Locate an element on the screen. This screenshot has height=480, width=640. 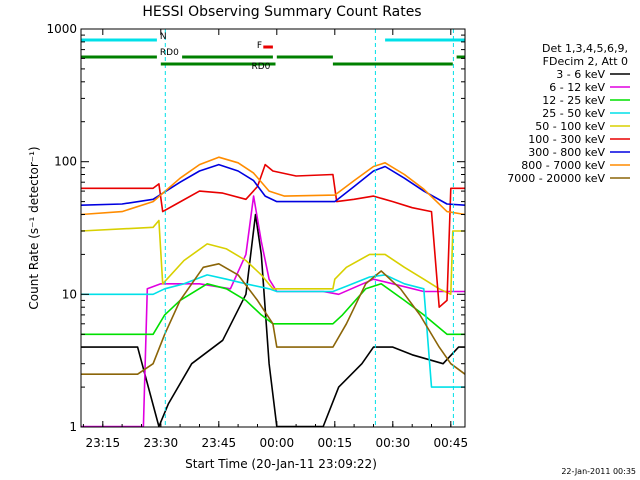
y-tick-label: 100 is located at coordinates (65, 162).